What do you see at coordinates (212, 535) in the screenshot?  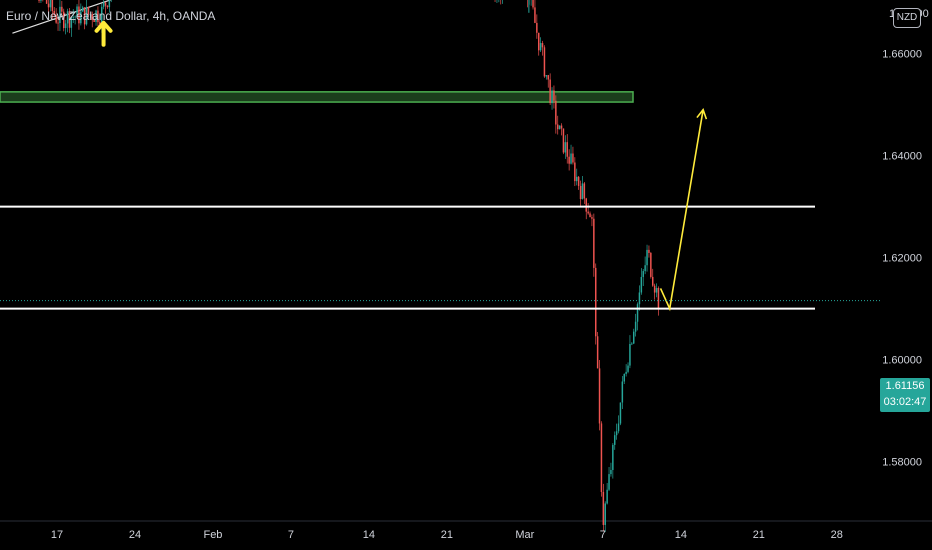 I see `x-axis-tick-label: Feb` at bounding box center [212, 535].